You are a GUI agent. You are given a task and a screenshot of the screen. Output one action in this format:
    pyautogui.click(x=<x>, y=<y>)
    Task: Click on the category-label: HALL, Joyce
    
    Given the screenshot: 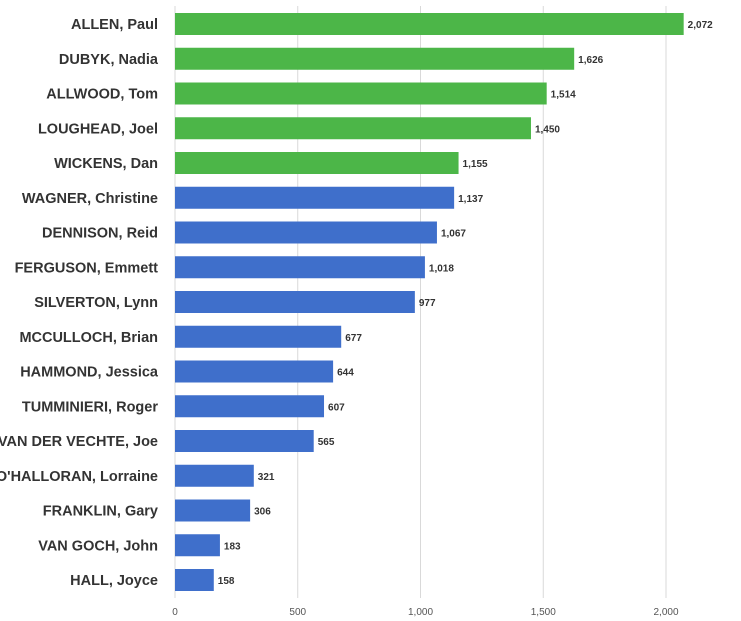 What is the action you would take?
    pyautogui.click(x=114, y=581)
    